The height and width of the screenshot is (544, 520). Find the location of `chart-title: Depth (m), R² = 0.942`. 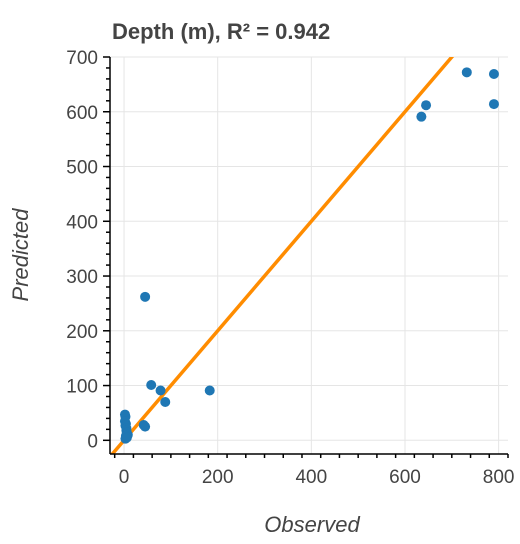

chart-title: Depth (m), R² = 0.942 is located at coordinates (221, 31).